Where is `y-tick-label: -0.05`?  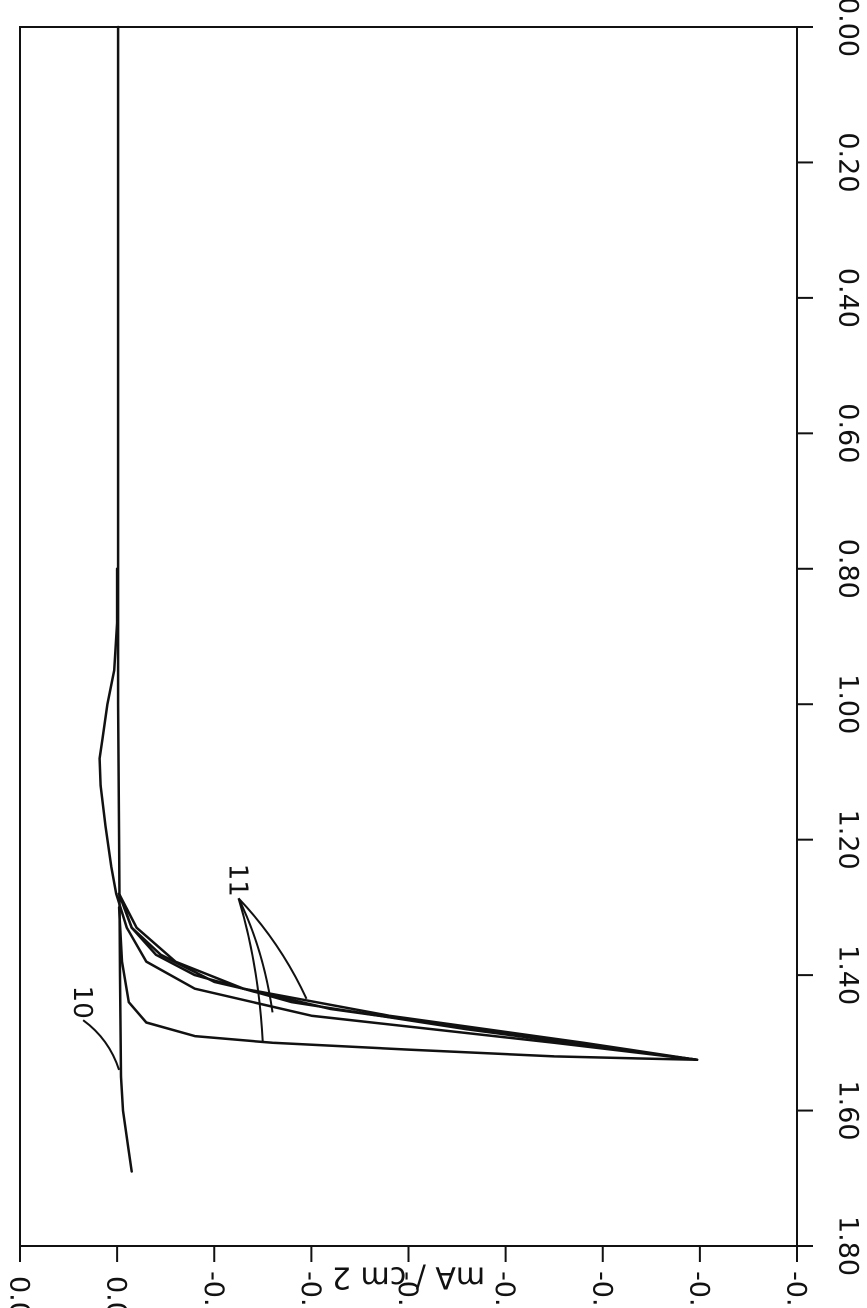 y-tick-label: -0.05 is located at coordinates (601, 1289).